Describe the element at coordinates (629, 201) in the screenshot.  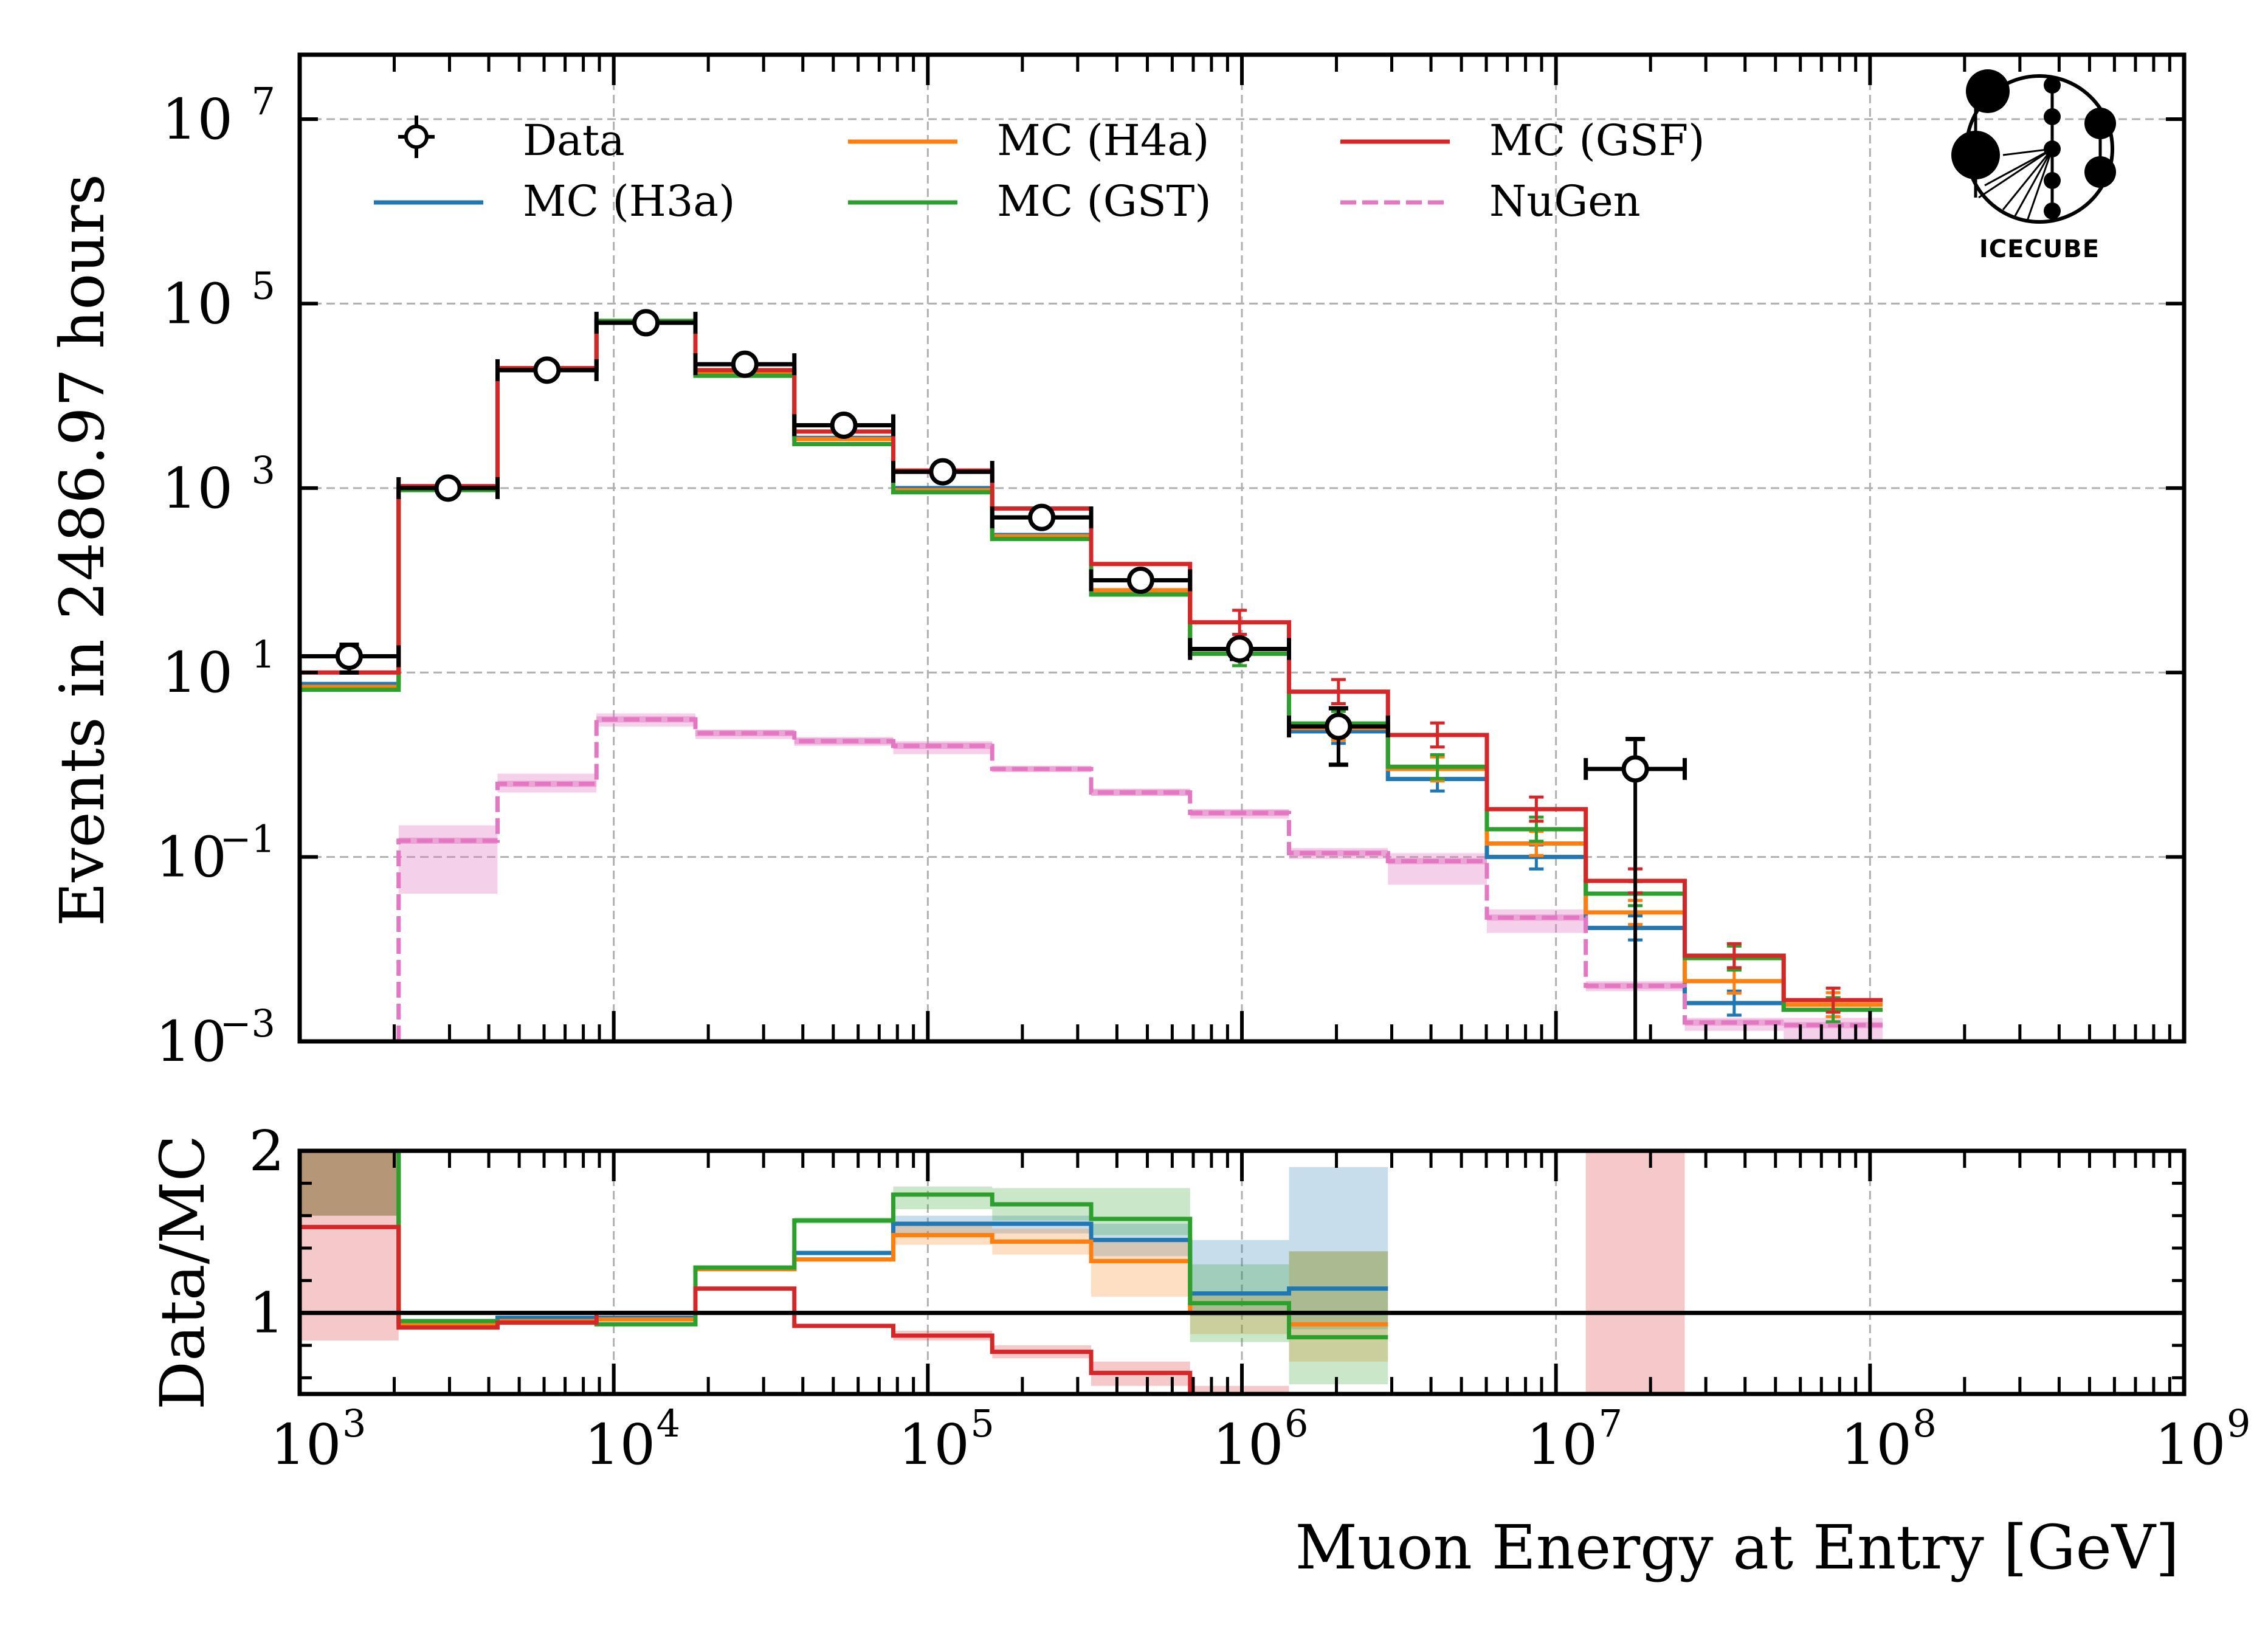
I see `legend-label: MC (H3a)` at that location.